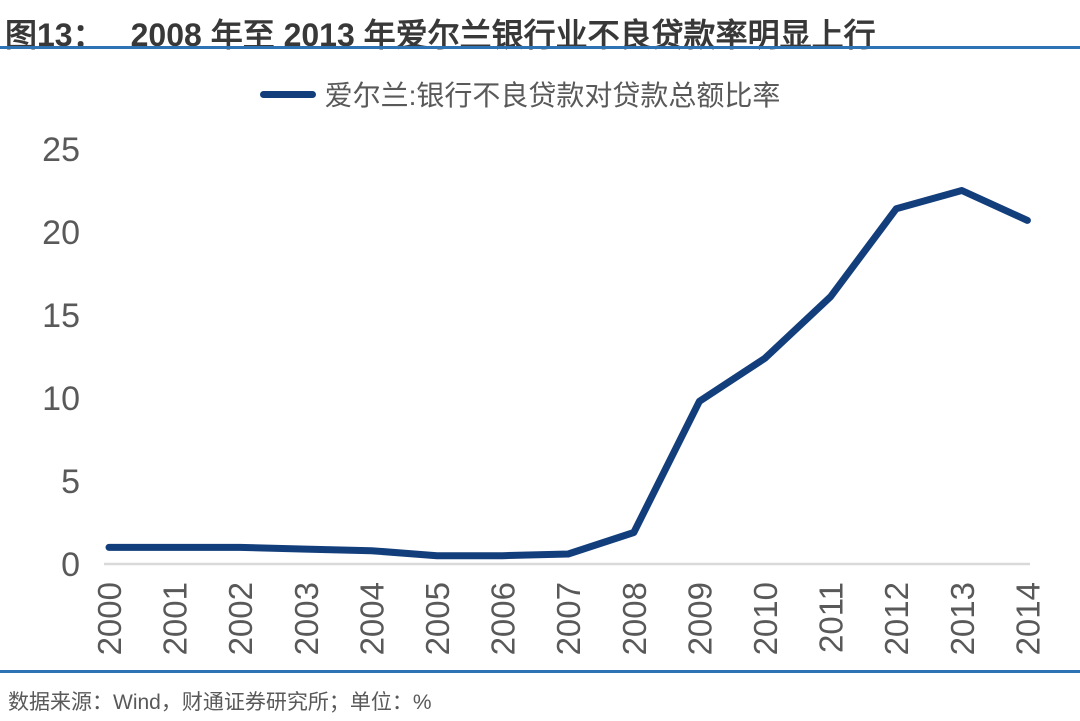 Image resolution: width=1080 pixels, height=721 pixels. Describe the element at coordinates (437, 618) in the screenshot. I see `x-tick-label: 2005` at that location.